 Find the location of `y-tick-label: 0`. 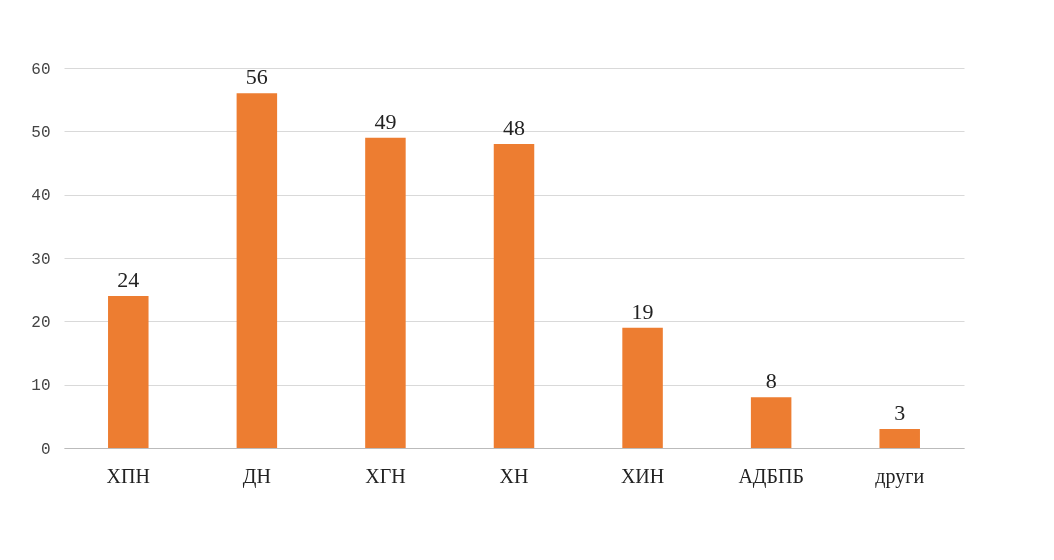

y-tick-label: 0 is located at coordinates (45, 449).